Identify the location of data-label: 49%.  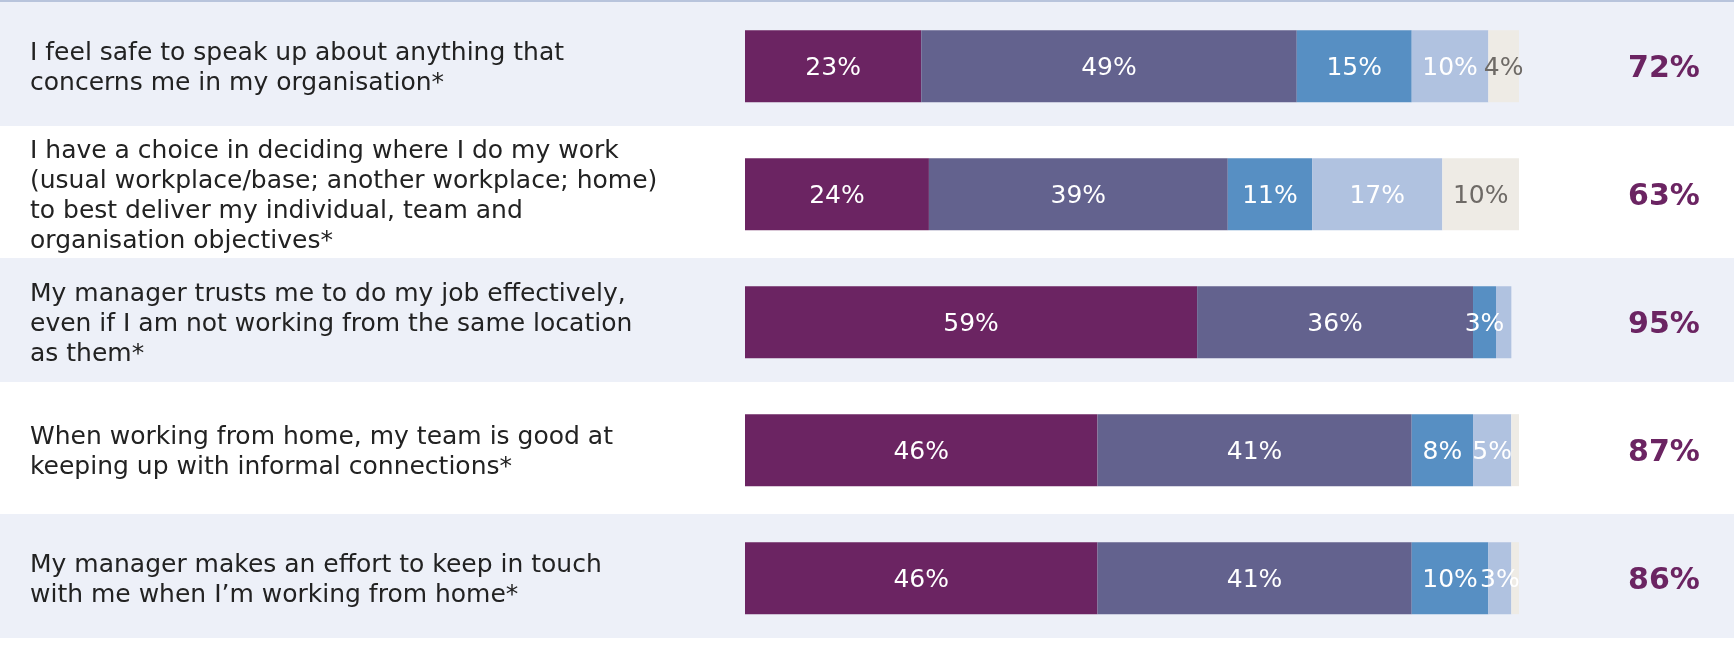
(1109, 66).